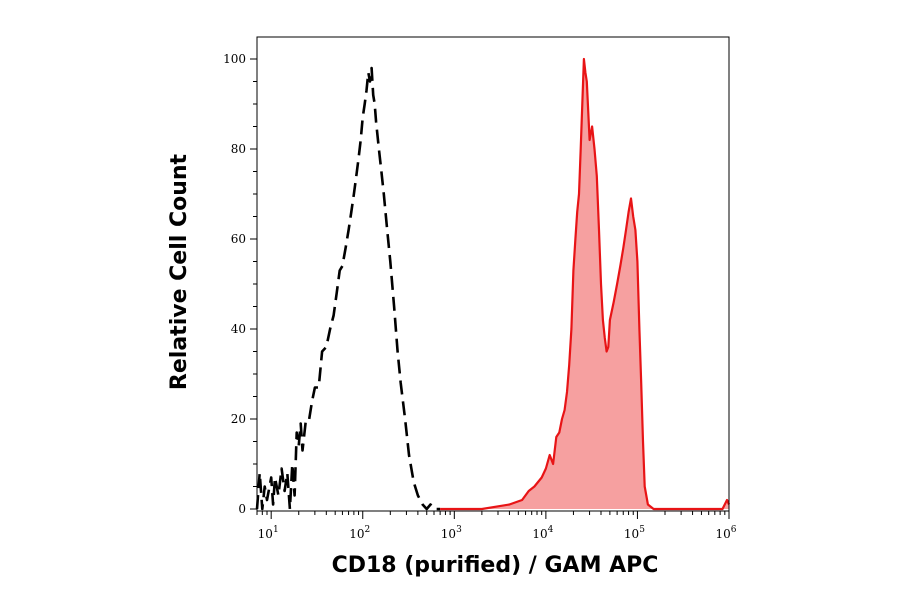 This screenshot has width=900, height=594. I want to click on x-tick-label: 10⁶, so click(725, 533).